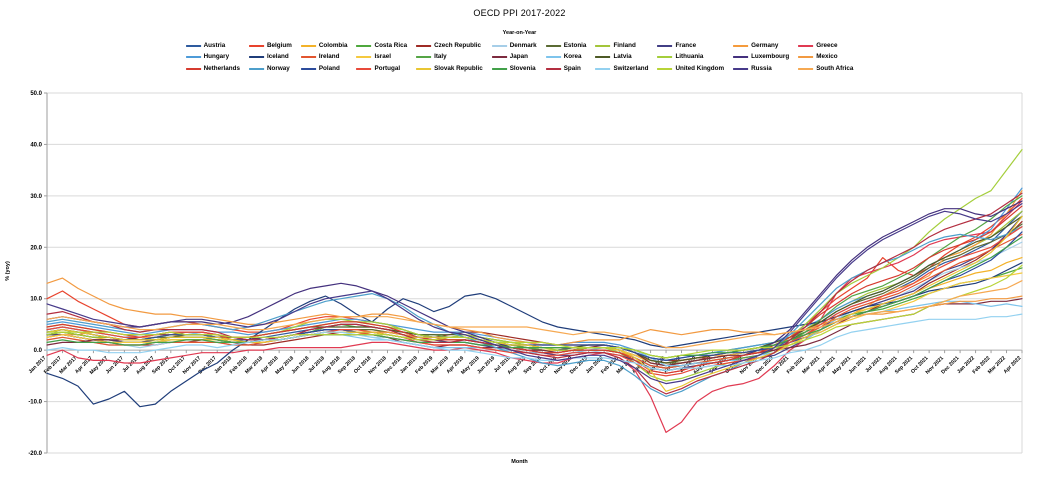 This screenshot has width=1039, height=481. What do you see at coordinates (35, 403) in the screenshot?
I see `y-tick-label: -10.0` at bounding box center [35, 403].